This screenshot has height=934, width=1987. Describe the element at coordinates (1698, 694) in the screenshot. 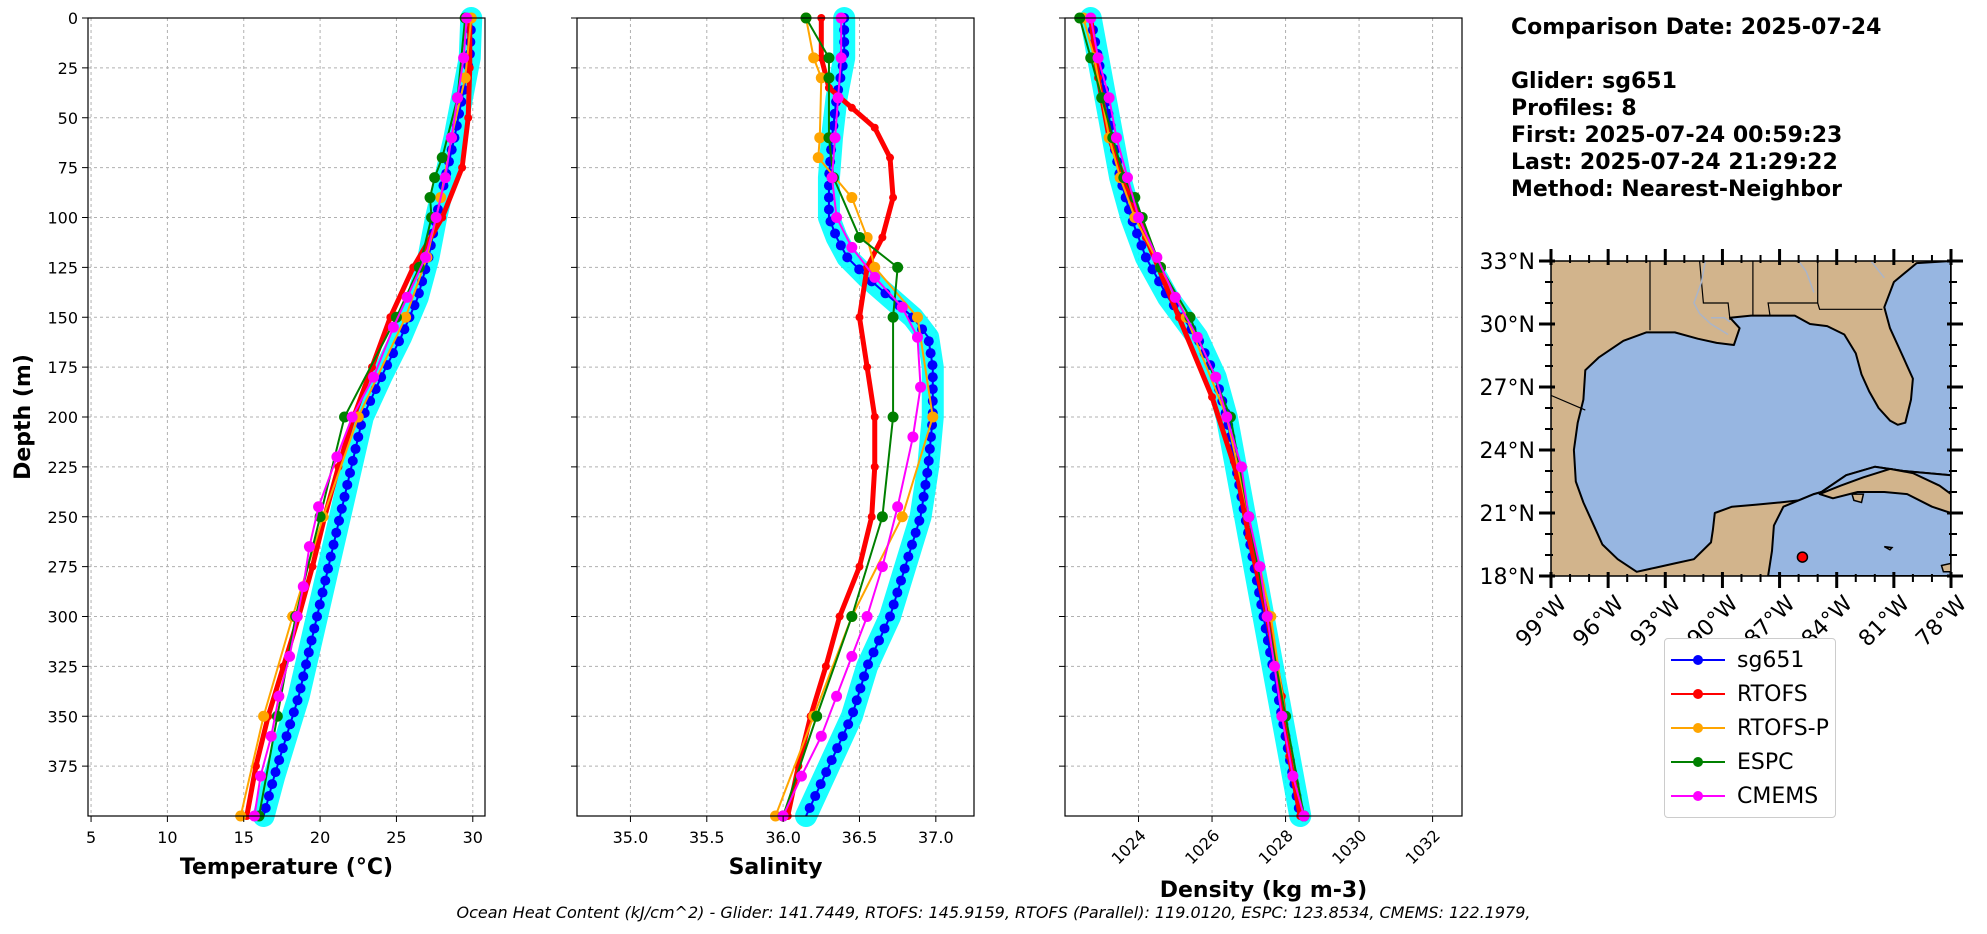

I see `legend-swatch-rtofs` at that location.